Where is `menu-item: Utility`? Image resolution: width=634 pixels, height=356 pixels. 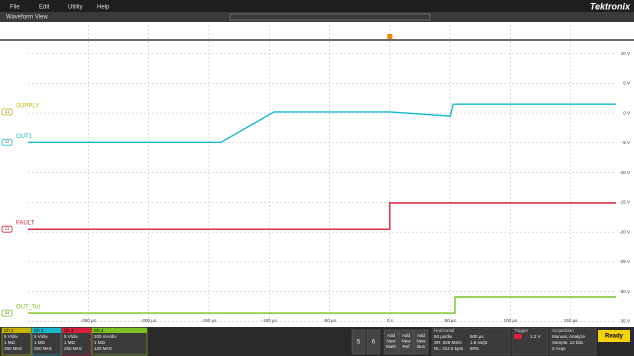
menu-item: Utility is located at coordinates (75, 8).